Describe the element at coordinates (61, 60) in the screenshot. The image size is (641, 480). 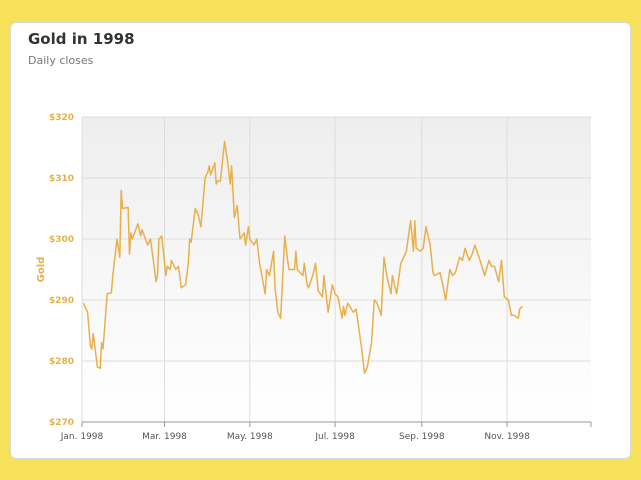
I see `chart-subtitle: Daily closes` at that location.